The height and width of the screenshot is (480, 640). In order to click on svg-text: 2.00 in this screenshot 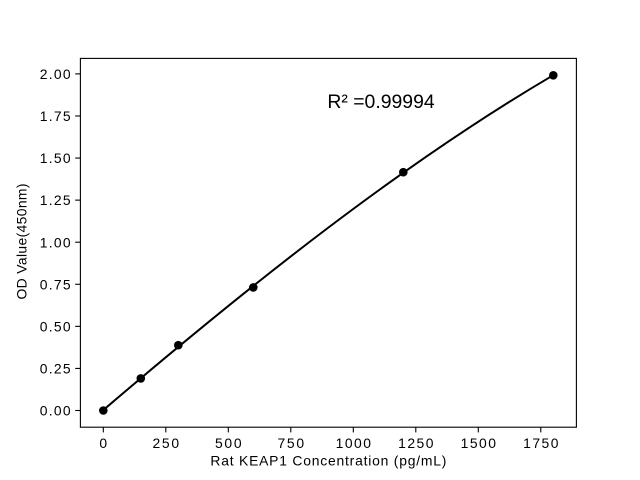, I will do `click(55, 74)`.